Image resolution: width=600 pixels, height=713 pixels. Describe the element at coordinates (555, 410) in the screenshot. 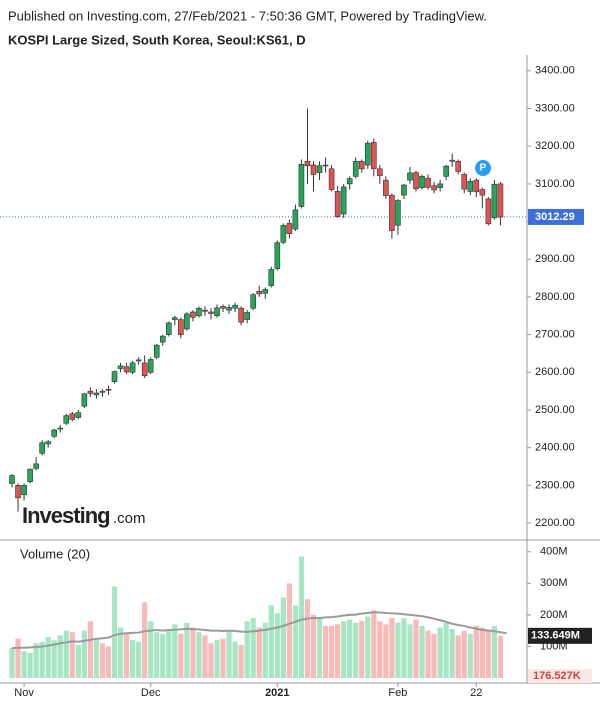

I see `y-tick-label: 2500.00` at that location.